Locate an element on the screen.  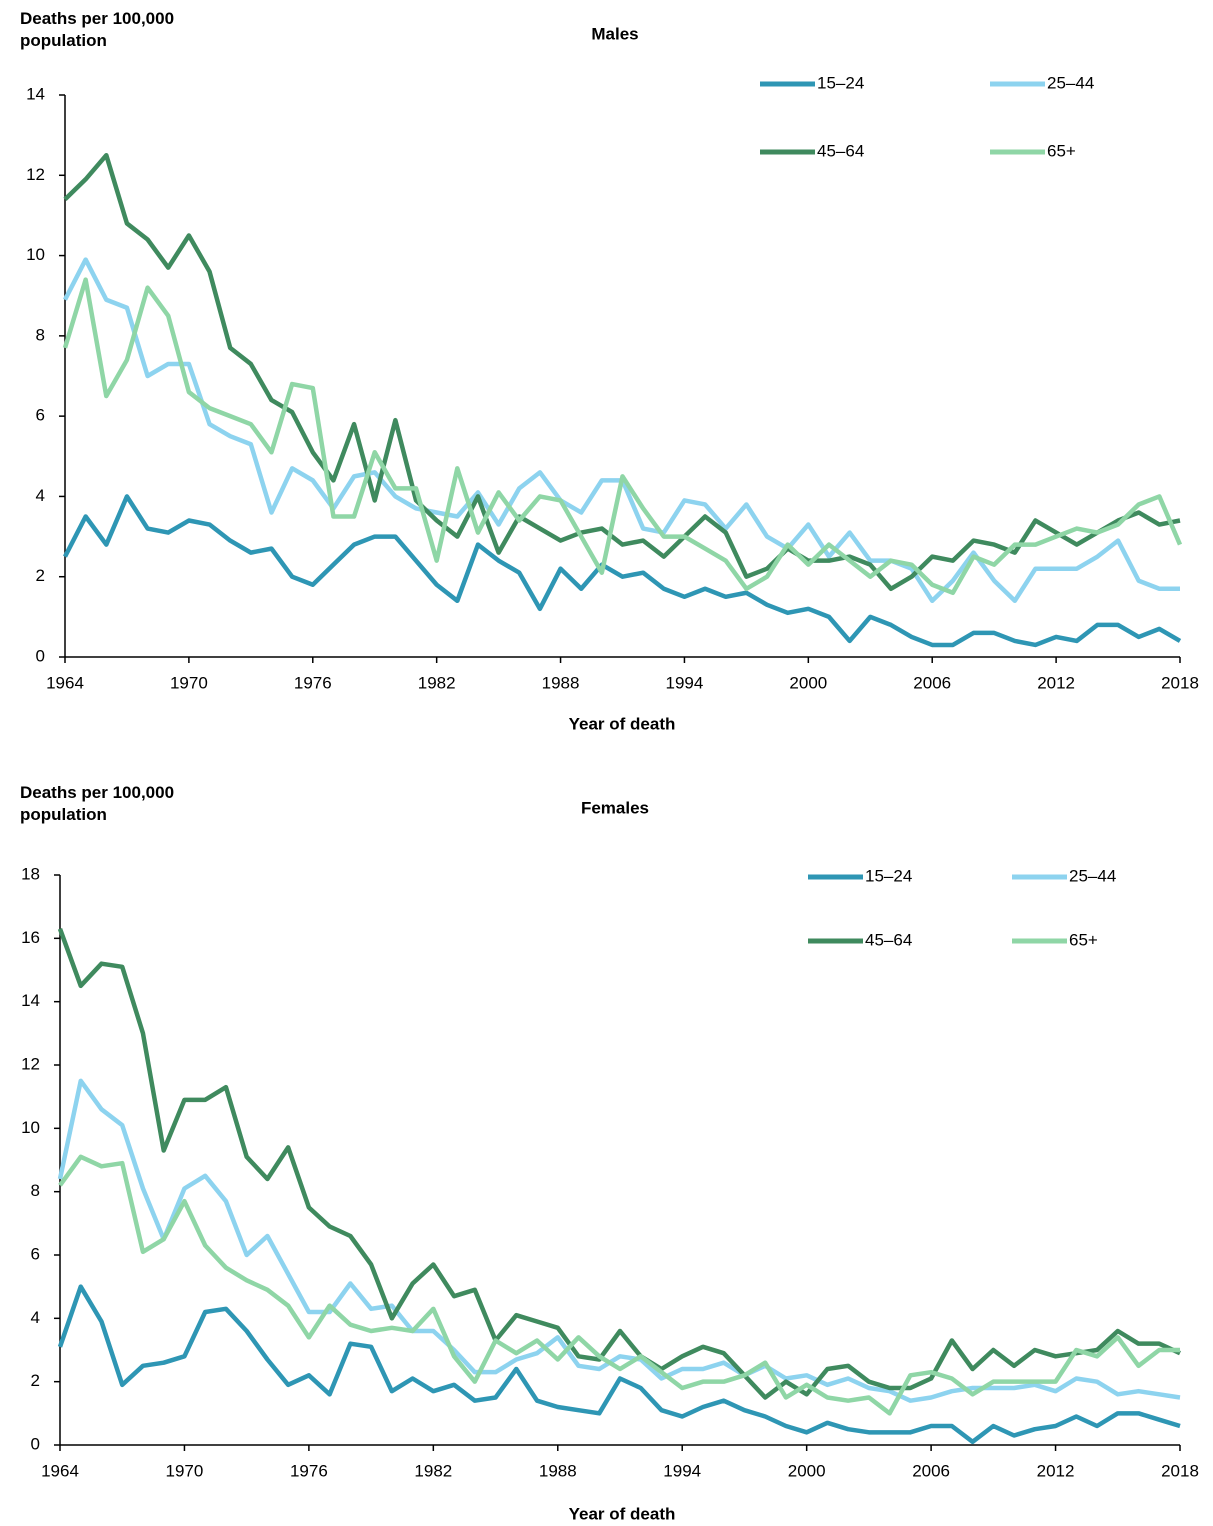
chart-title: Females is located at coordinates (615, 807).